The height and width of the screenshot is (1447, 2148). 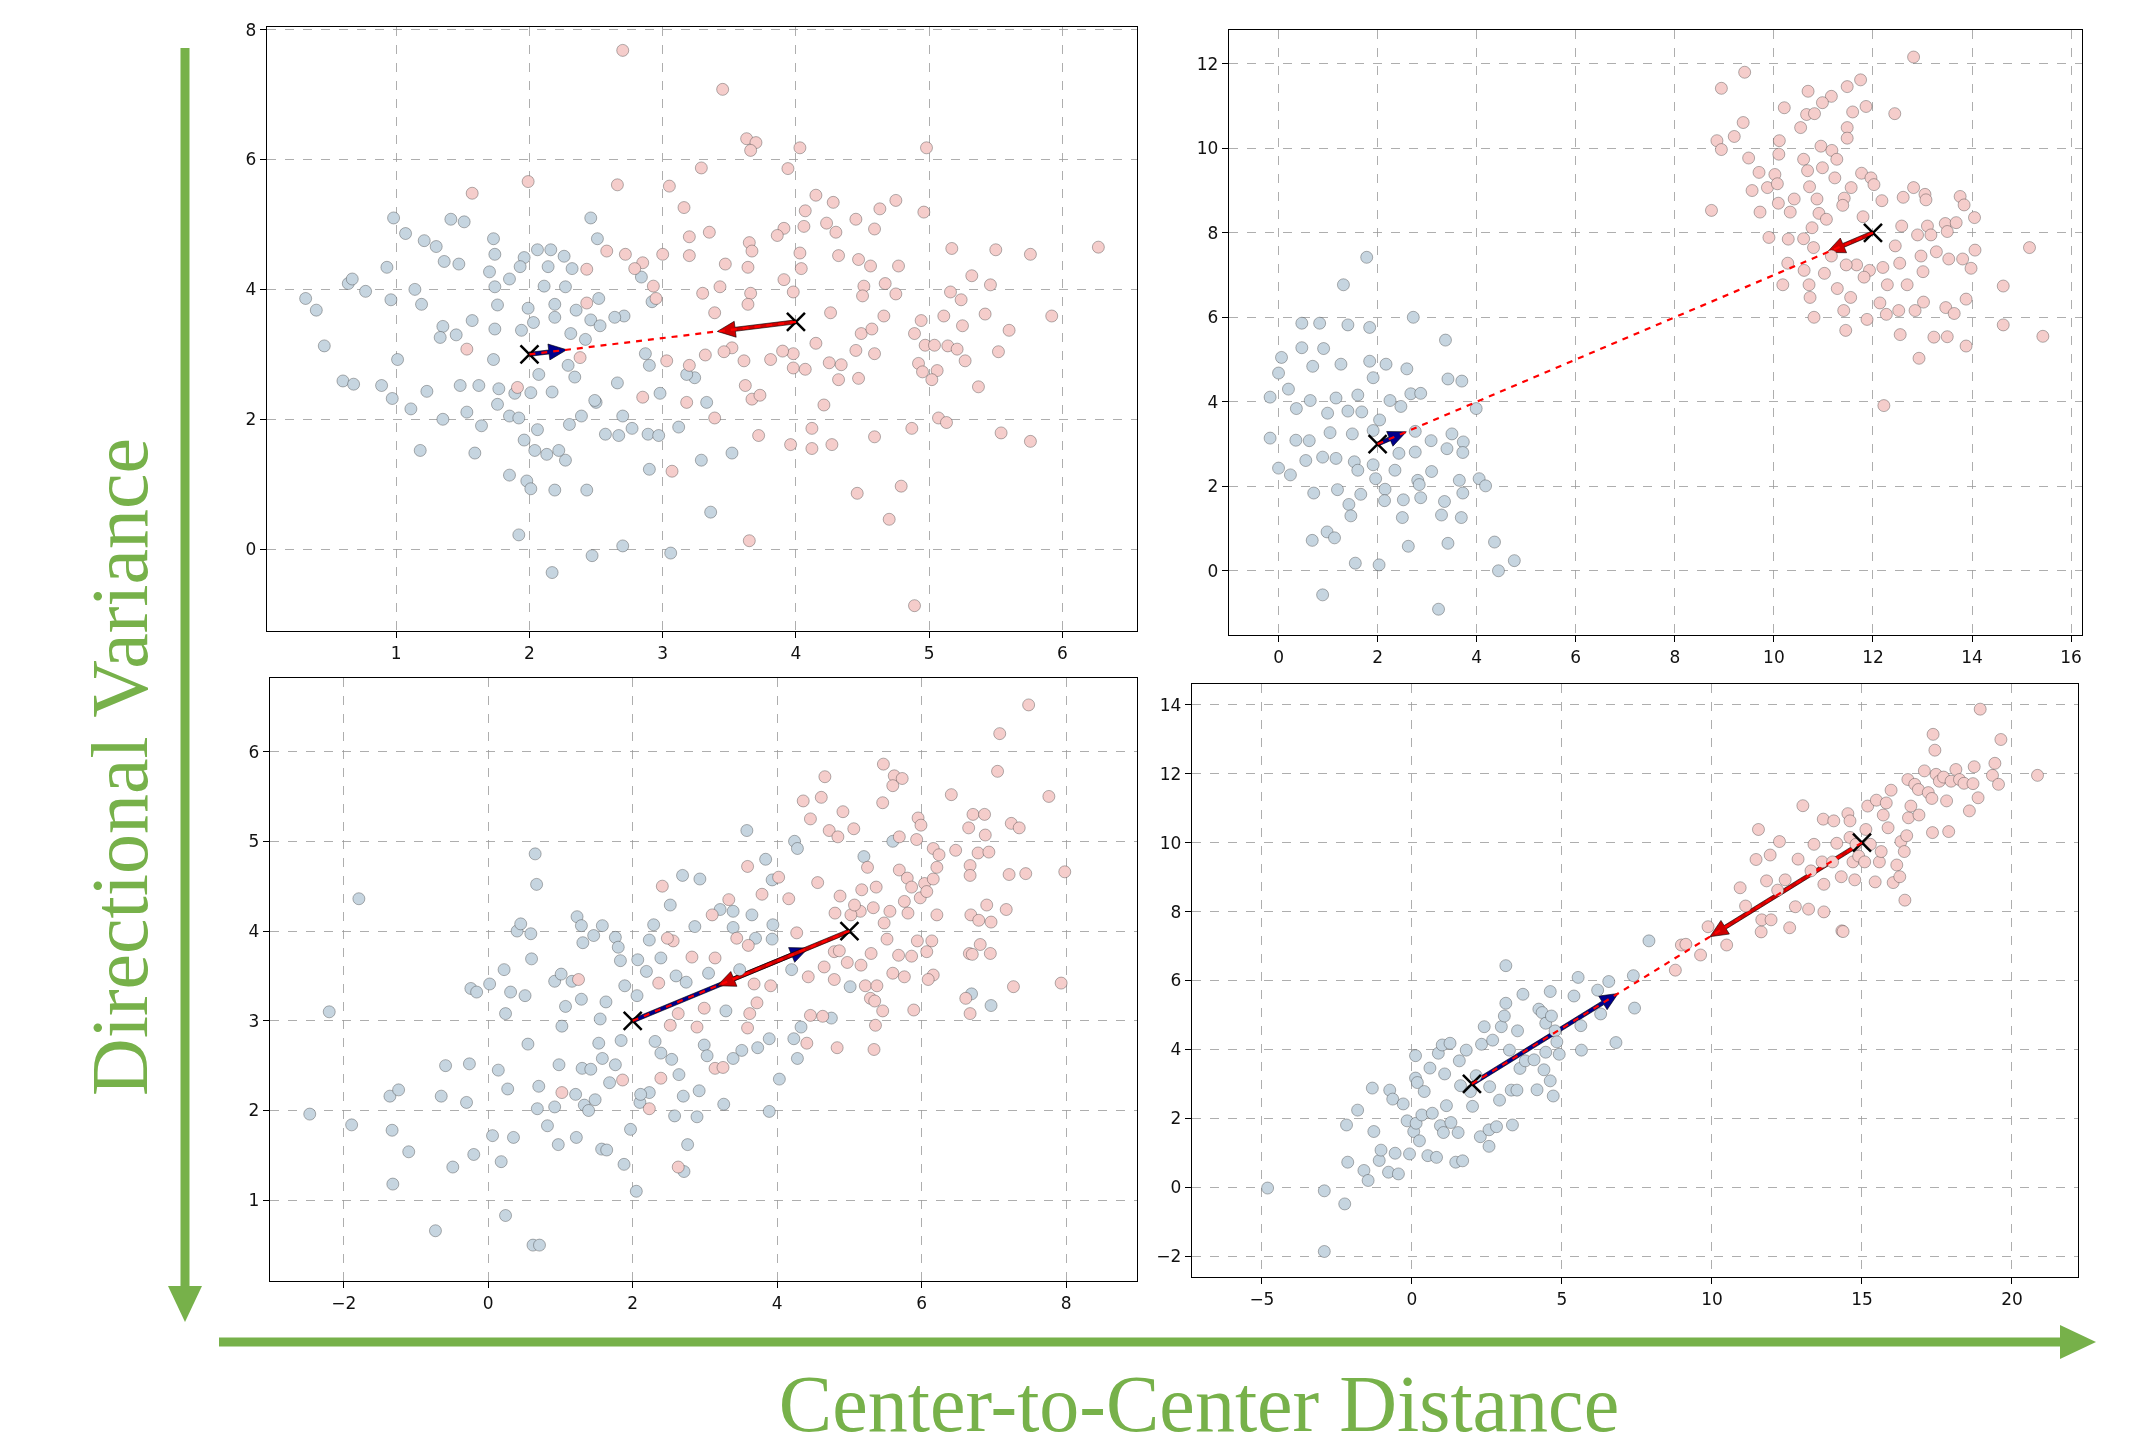 What do you see at coordinates (120, 767) in the screenshot?
I see `text: Directional Variance` at bounding box center [120, 767].